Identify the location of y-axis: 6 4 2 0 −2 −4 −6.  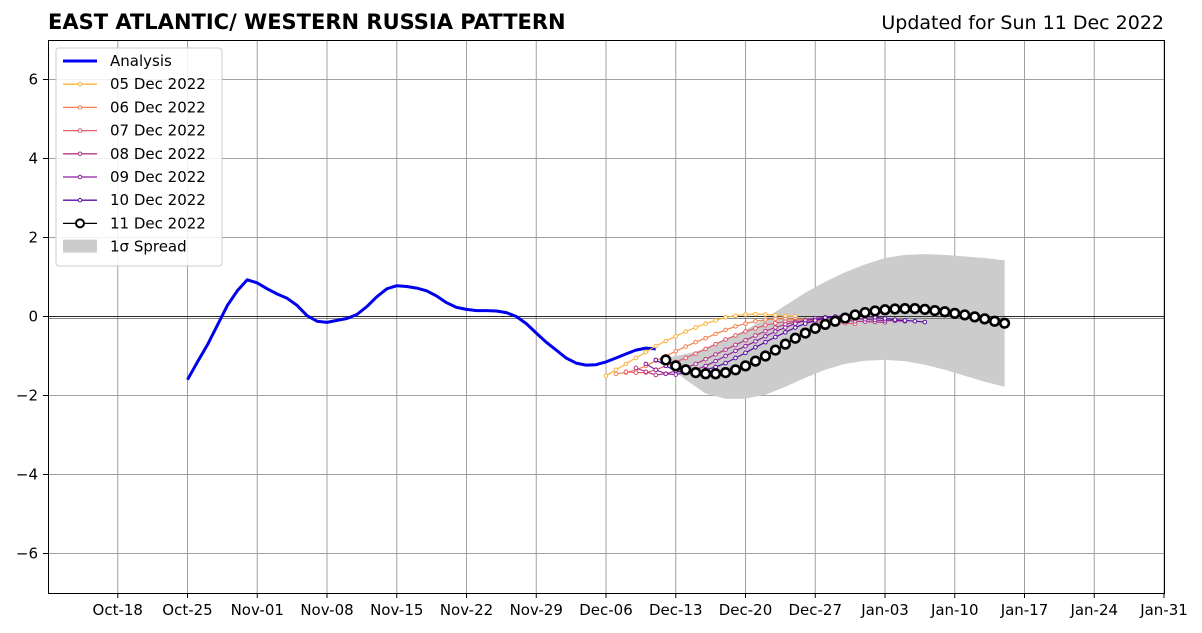
(32, 317).